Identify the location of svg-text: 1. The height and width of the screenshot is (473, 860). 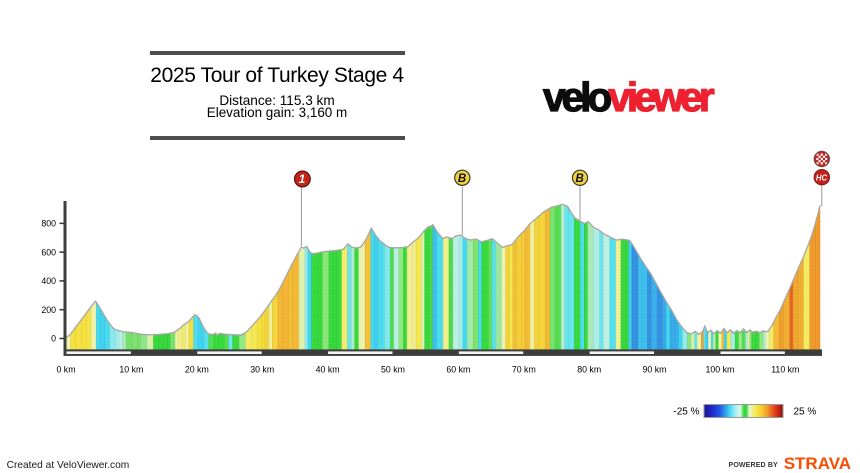
(302, 179).